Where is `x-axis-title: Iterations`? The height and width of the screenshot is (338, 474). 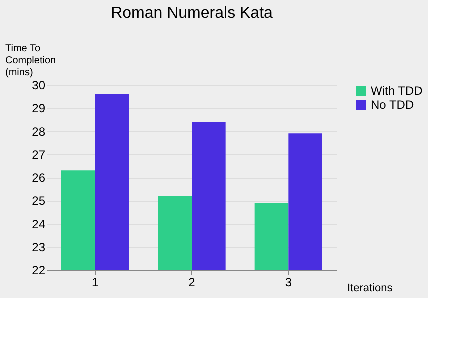 x-axis-title: Iterations is located at coordinates (371, 288).